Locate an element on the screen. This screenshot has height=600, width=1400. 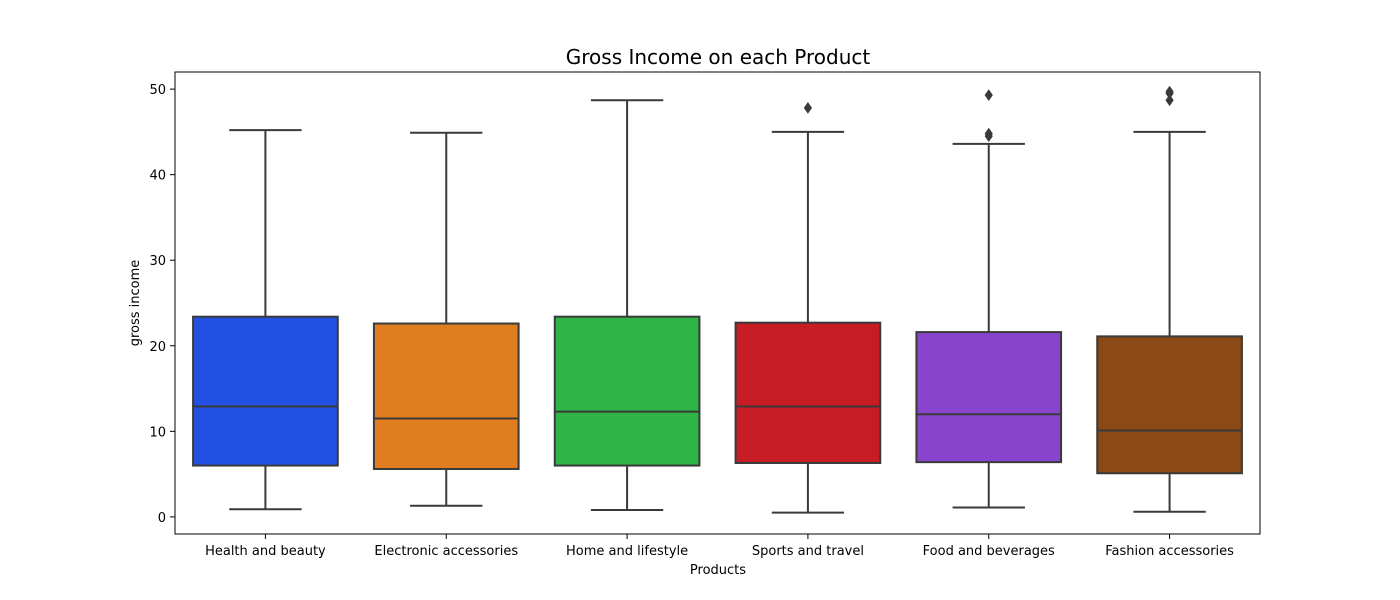
x-tick-label: Food and beverages is located at coordinates (989, 551).